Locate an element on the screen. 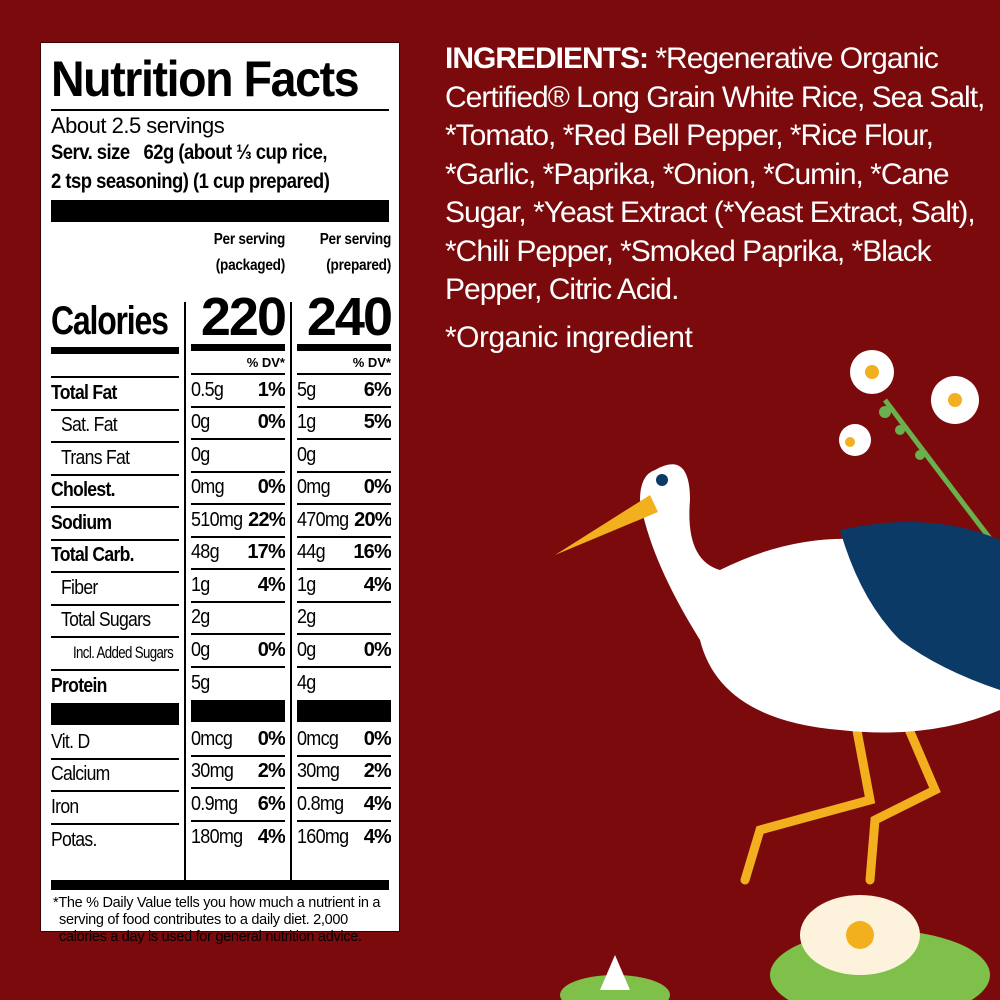  serving-size: Serv. size 62g (about ⅓ cup rice, is located at coordinates (199, 152).